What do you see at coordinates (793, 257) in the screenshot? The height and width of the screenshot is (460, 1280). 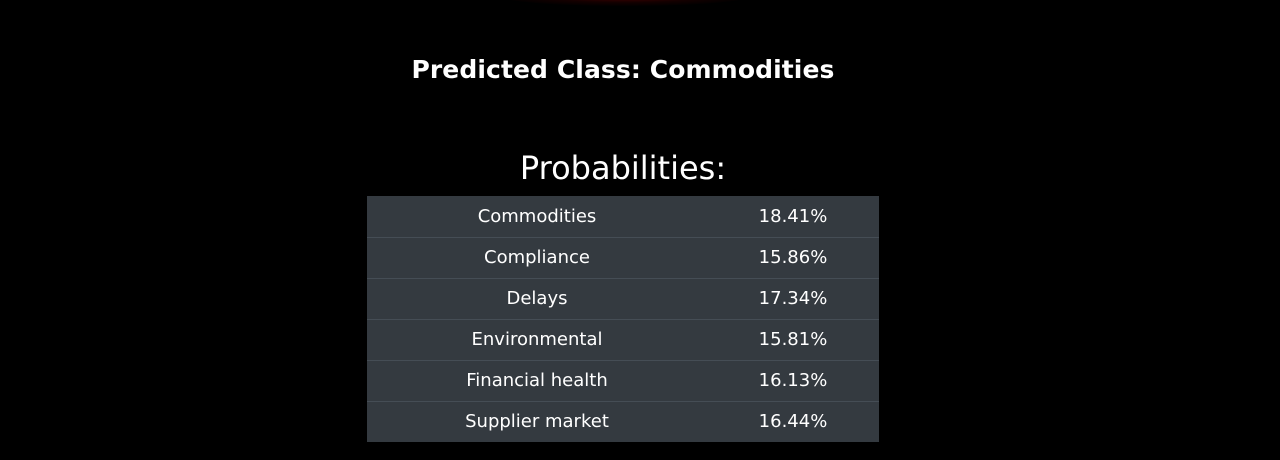 I see `probability-cell: 15.86%` at bounding box center [793, 257].